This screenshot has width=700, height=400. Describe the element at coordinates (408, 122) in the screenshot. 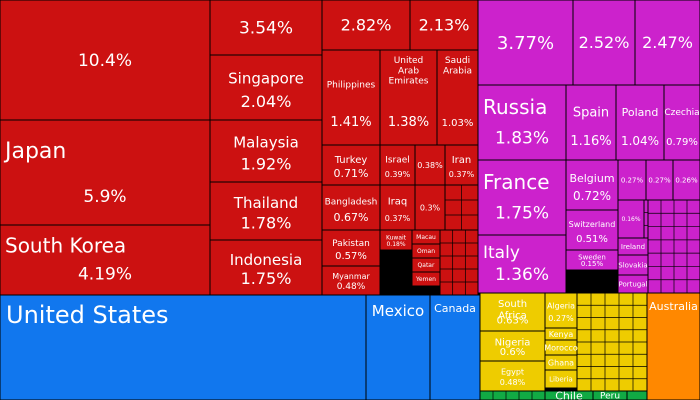

I see `tile-value: 1.38%` at that location.